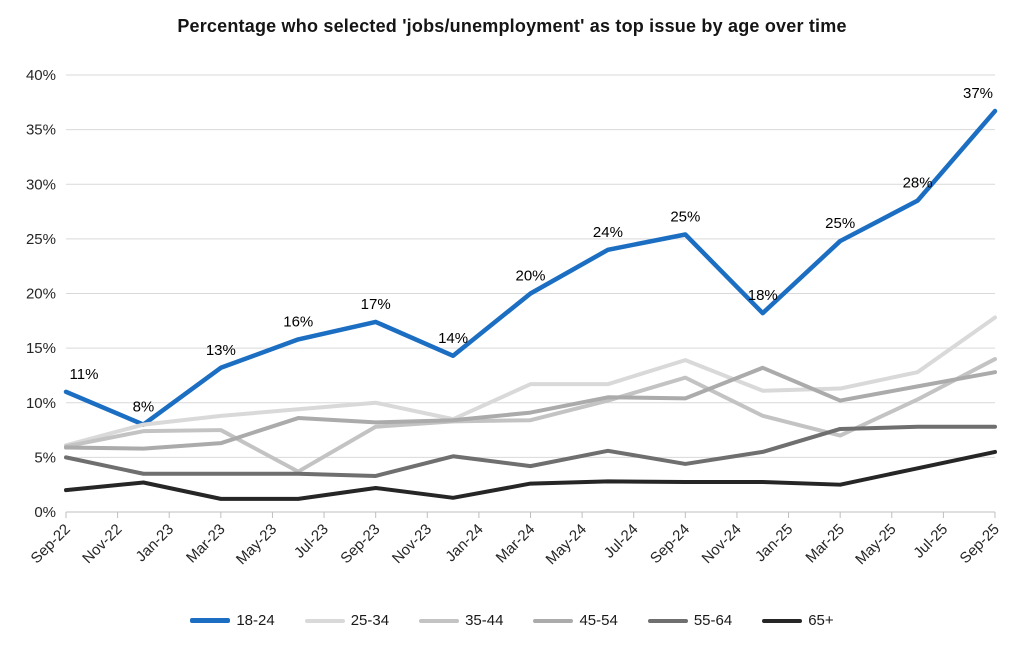 The width and height of the screenshot is (1024, 655). Describe the element at coordinates (256, 544) in the screenshot. I see `x-tick-label: May-23` at that location.